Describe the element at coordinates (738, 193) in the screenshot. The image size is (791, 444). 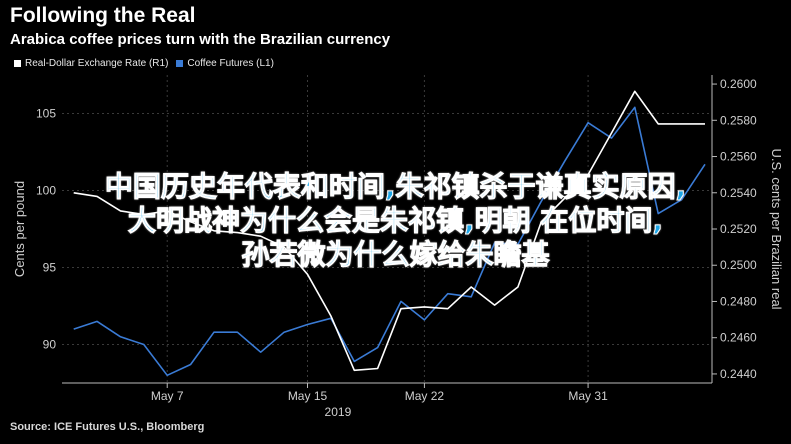
I see `right-tick-label-5: 0.2540` at that location.